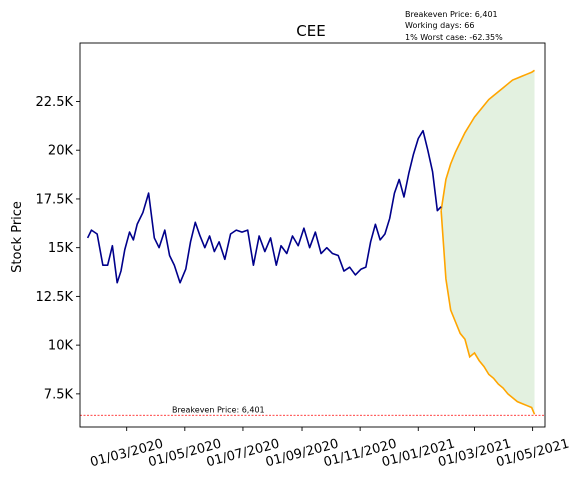 Image resolution: width=569 pixels, height=482 pixels. What do you see at coordinates (61, 346) in the screenshot?
I see `y-tick-label: 10K` at bounding box center [61, 346].